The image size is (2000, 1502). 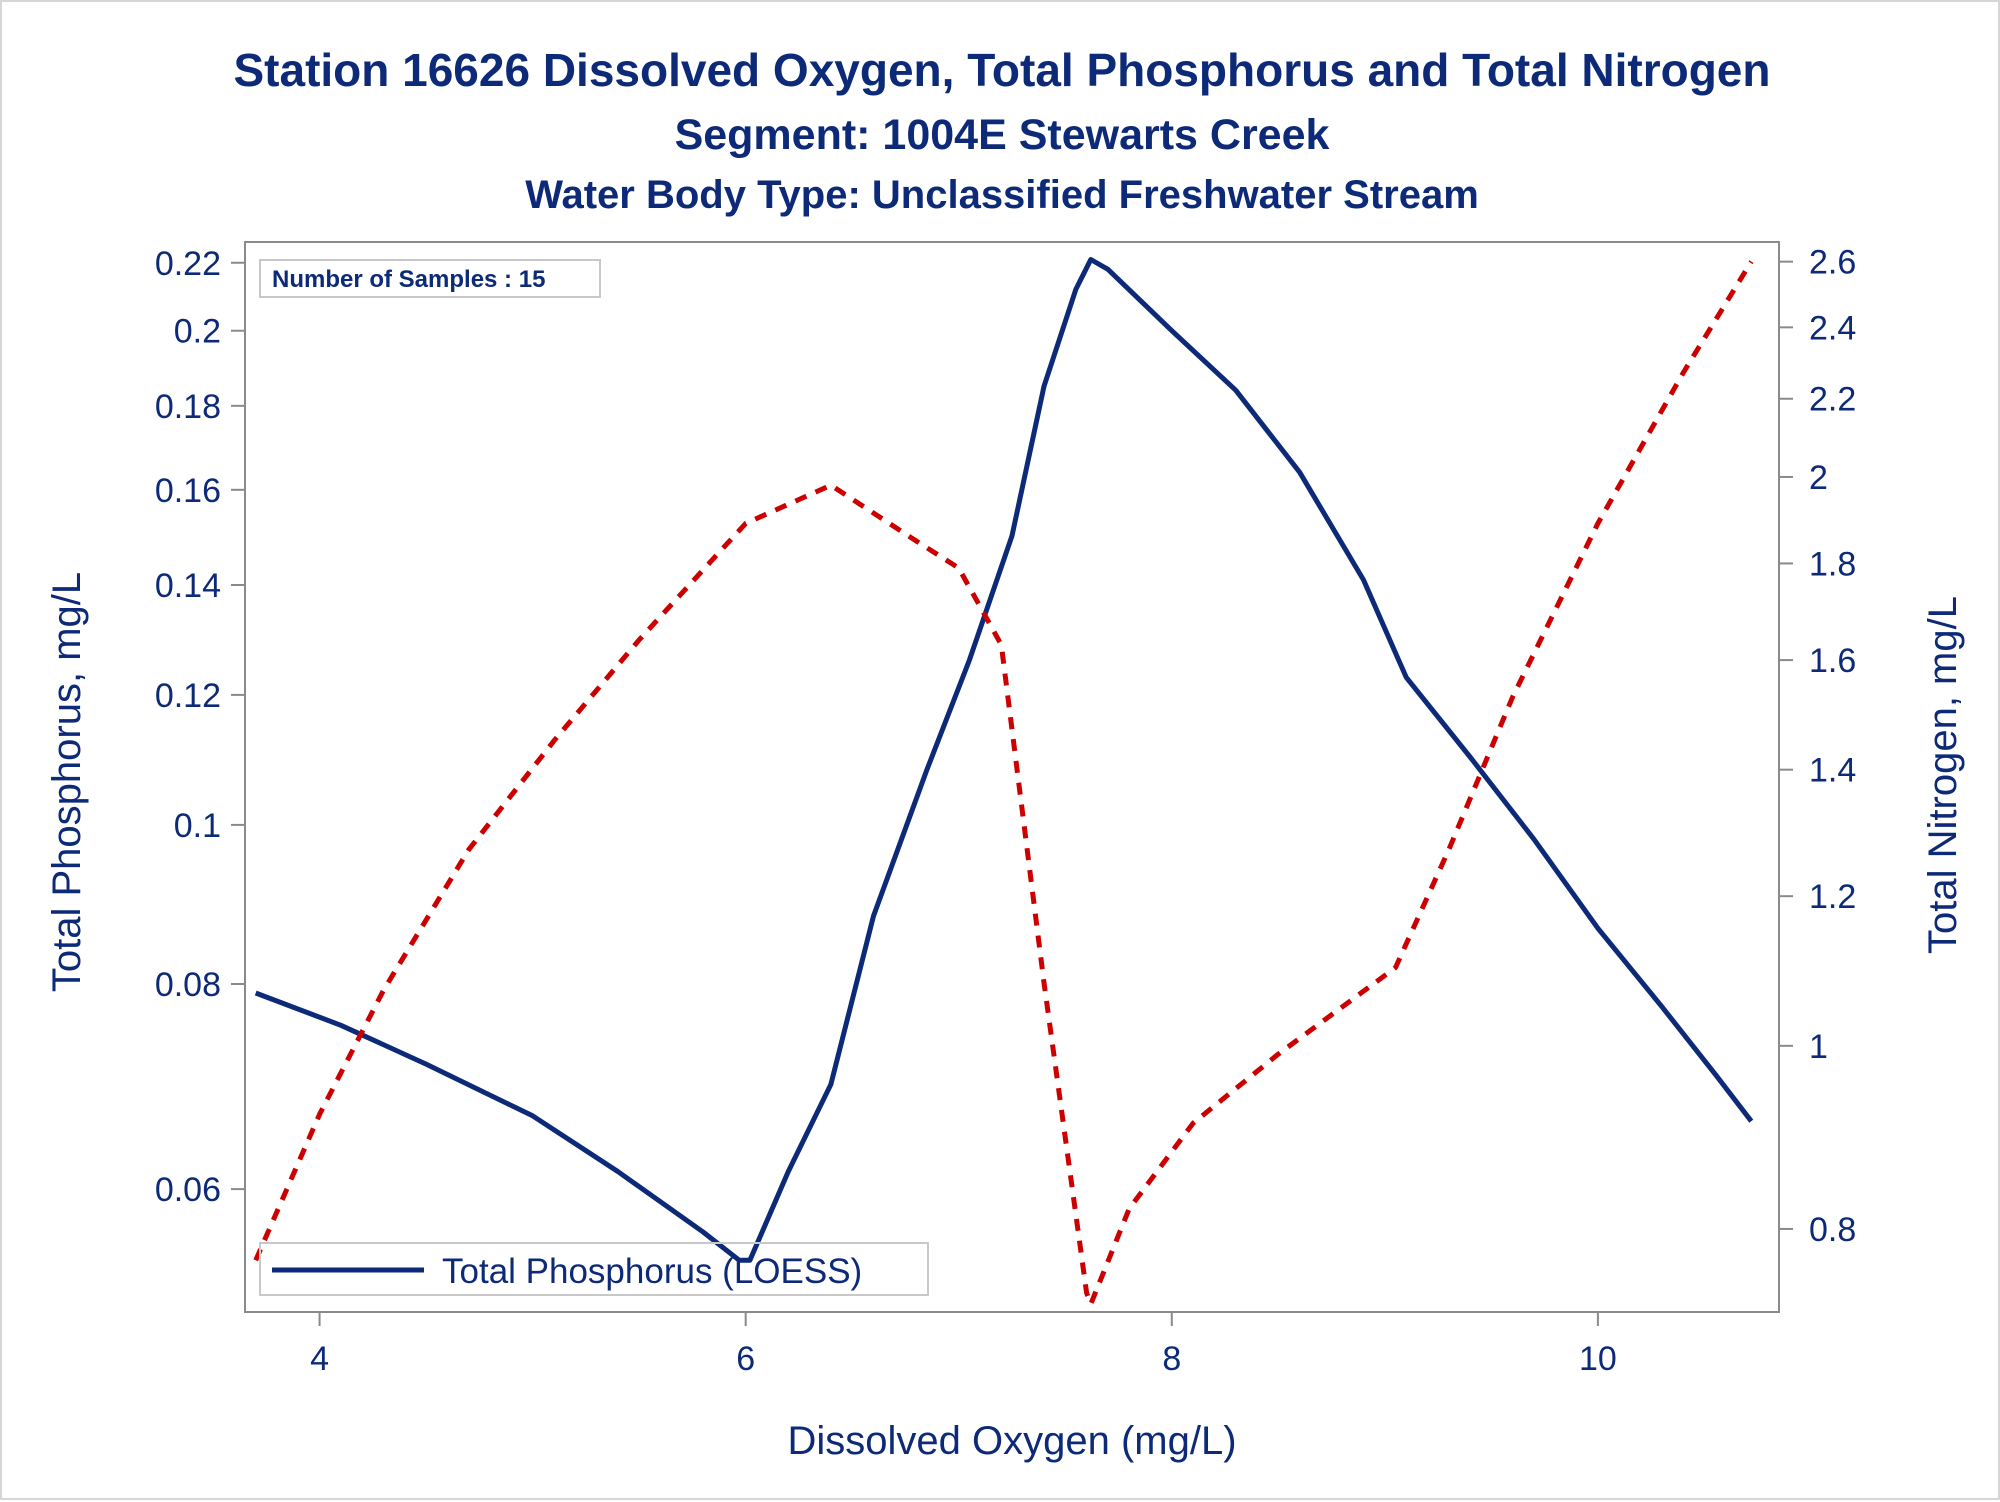 I want to click on y-tick-label: 0.14, so click(x=188, y=586).